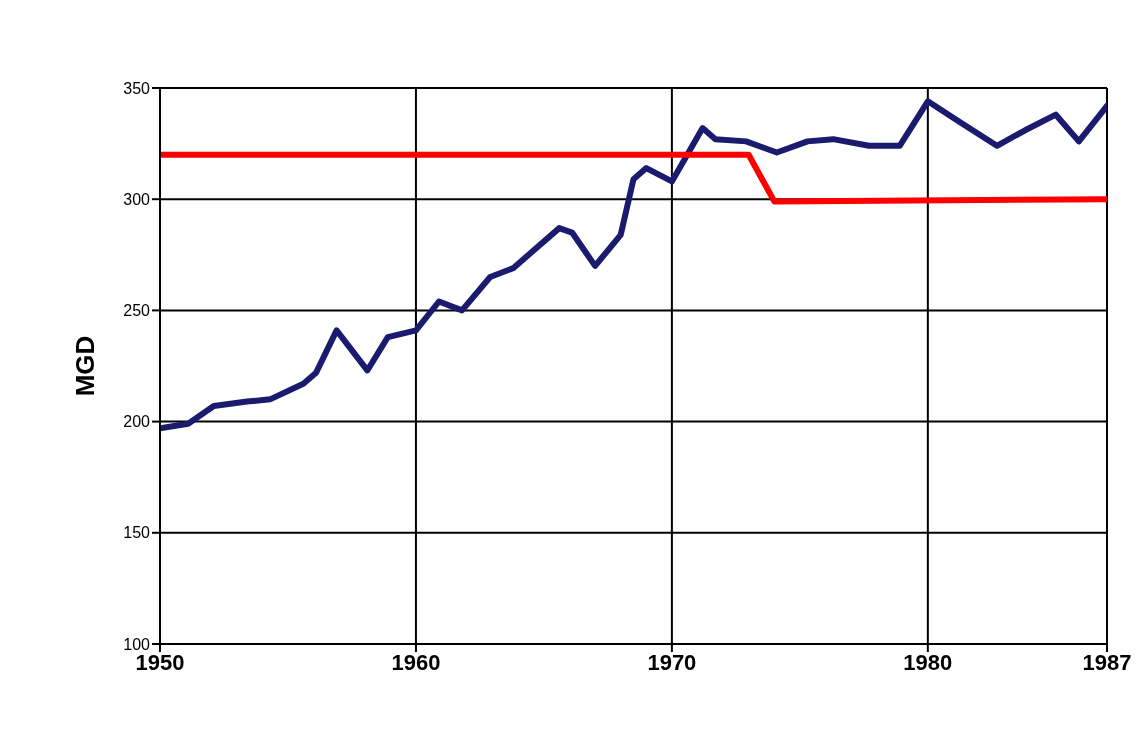  What do you see at coordinates (928, 662) in the screenshot?
I see `x-tick-label: 1980` at bounding box center [928, 662].